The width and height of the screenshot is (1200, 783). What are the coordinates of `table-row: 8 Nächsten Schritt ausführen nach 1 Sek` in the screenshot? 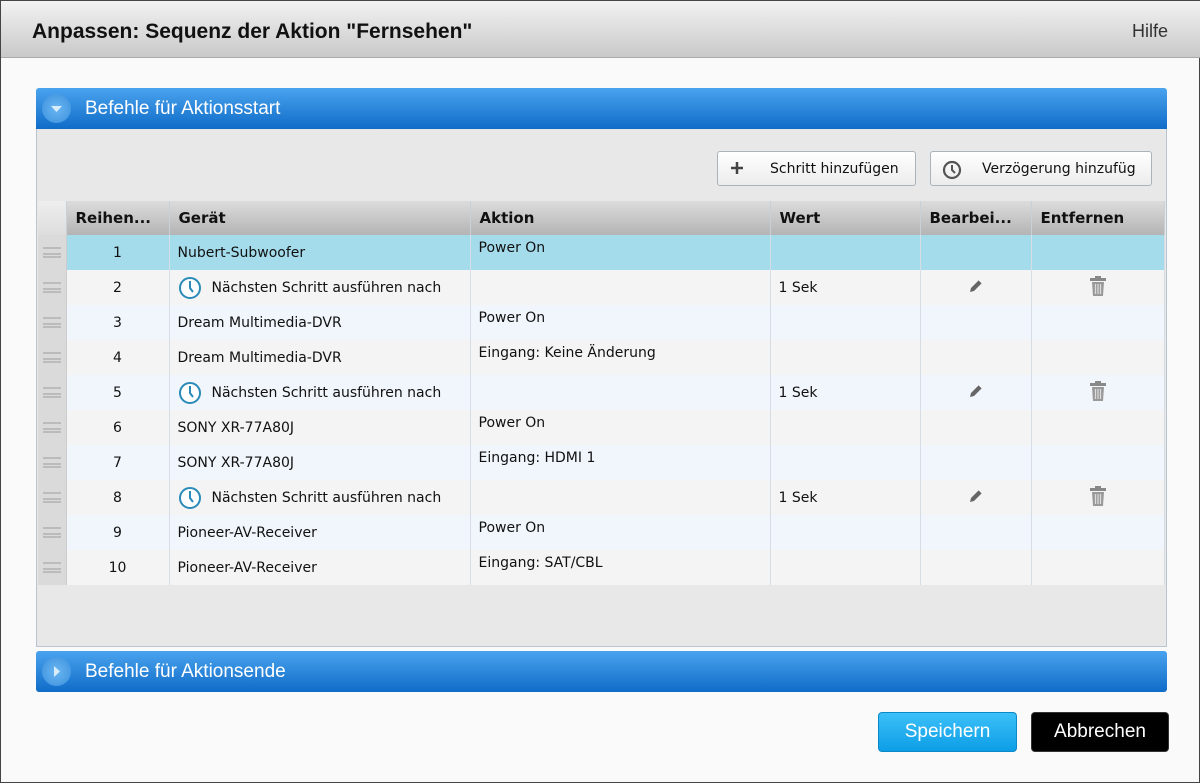 It's located at (601, 497).